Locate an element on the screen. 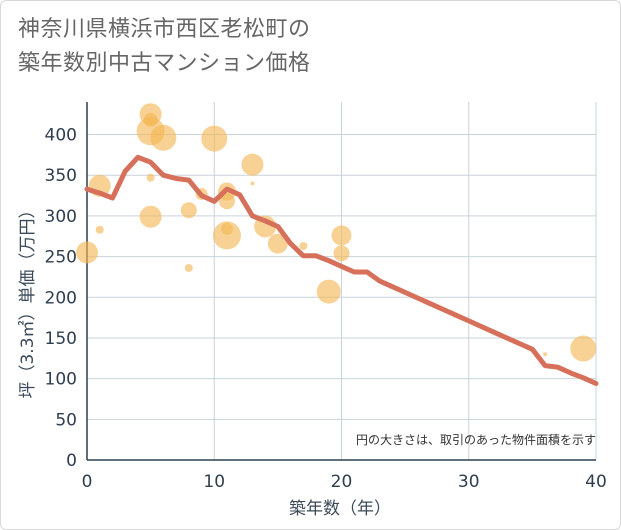  y-tick-label: 300 is located at coordinates (61, 217).